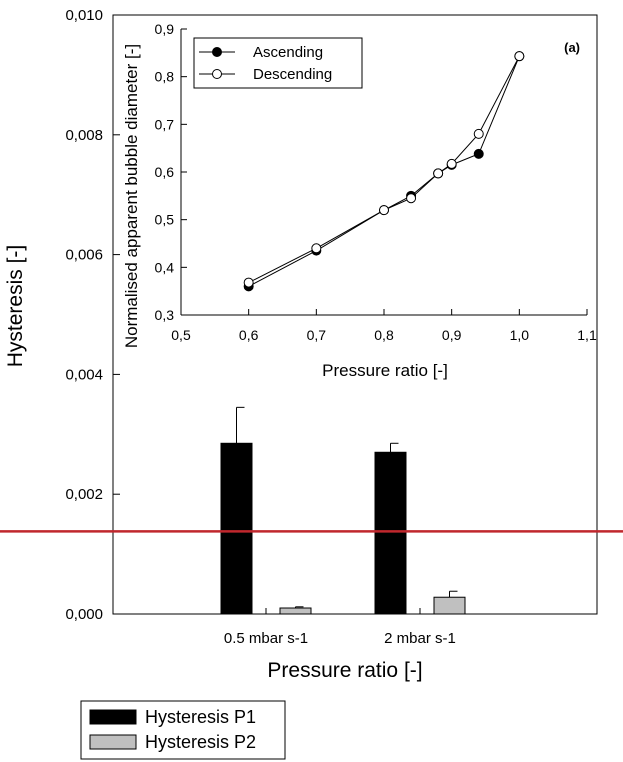  I want to click on inset-x-tick-label: 1,0, so click(520, 335).